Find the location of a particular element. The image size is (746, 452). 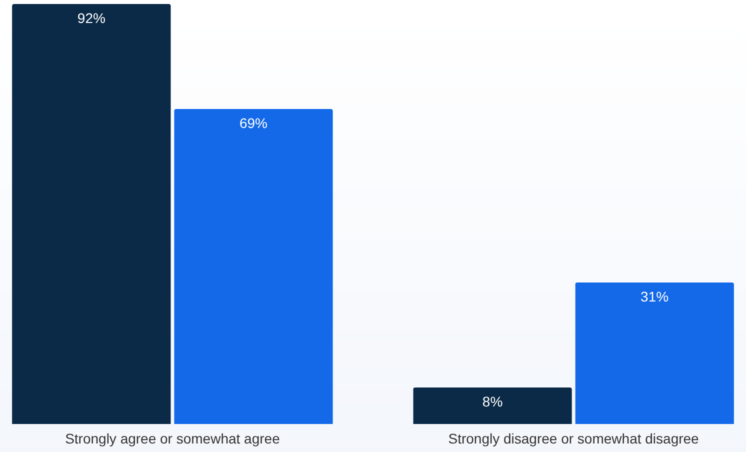

data-label: 31% is located at coordinates (654, 296).